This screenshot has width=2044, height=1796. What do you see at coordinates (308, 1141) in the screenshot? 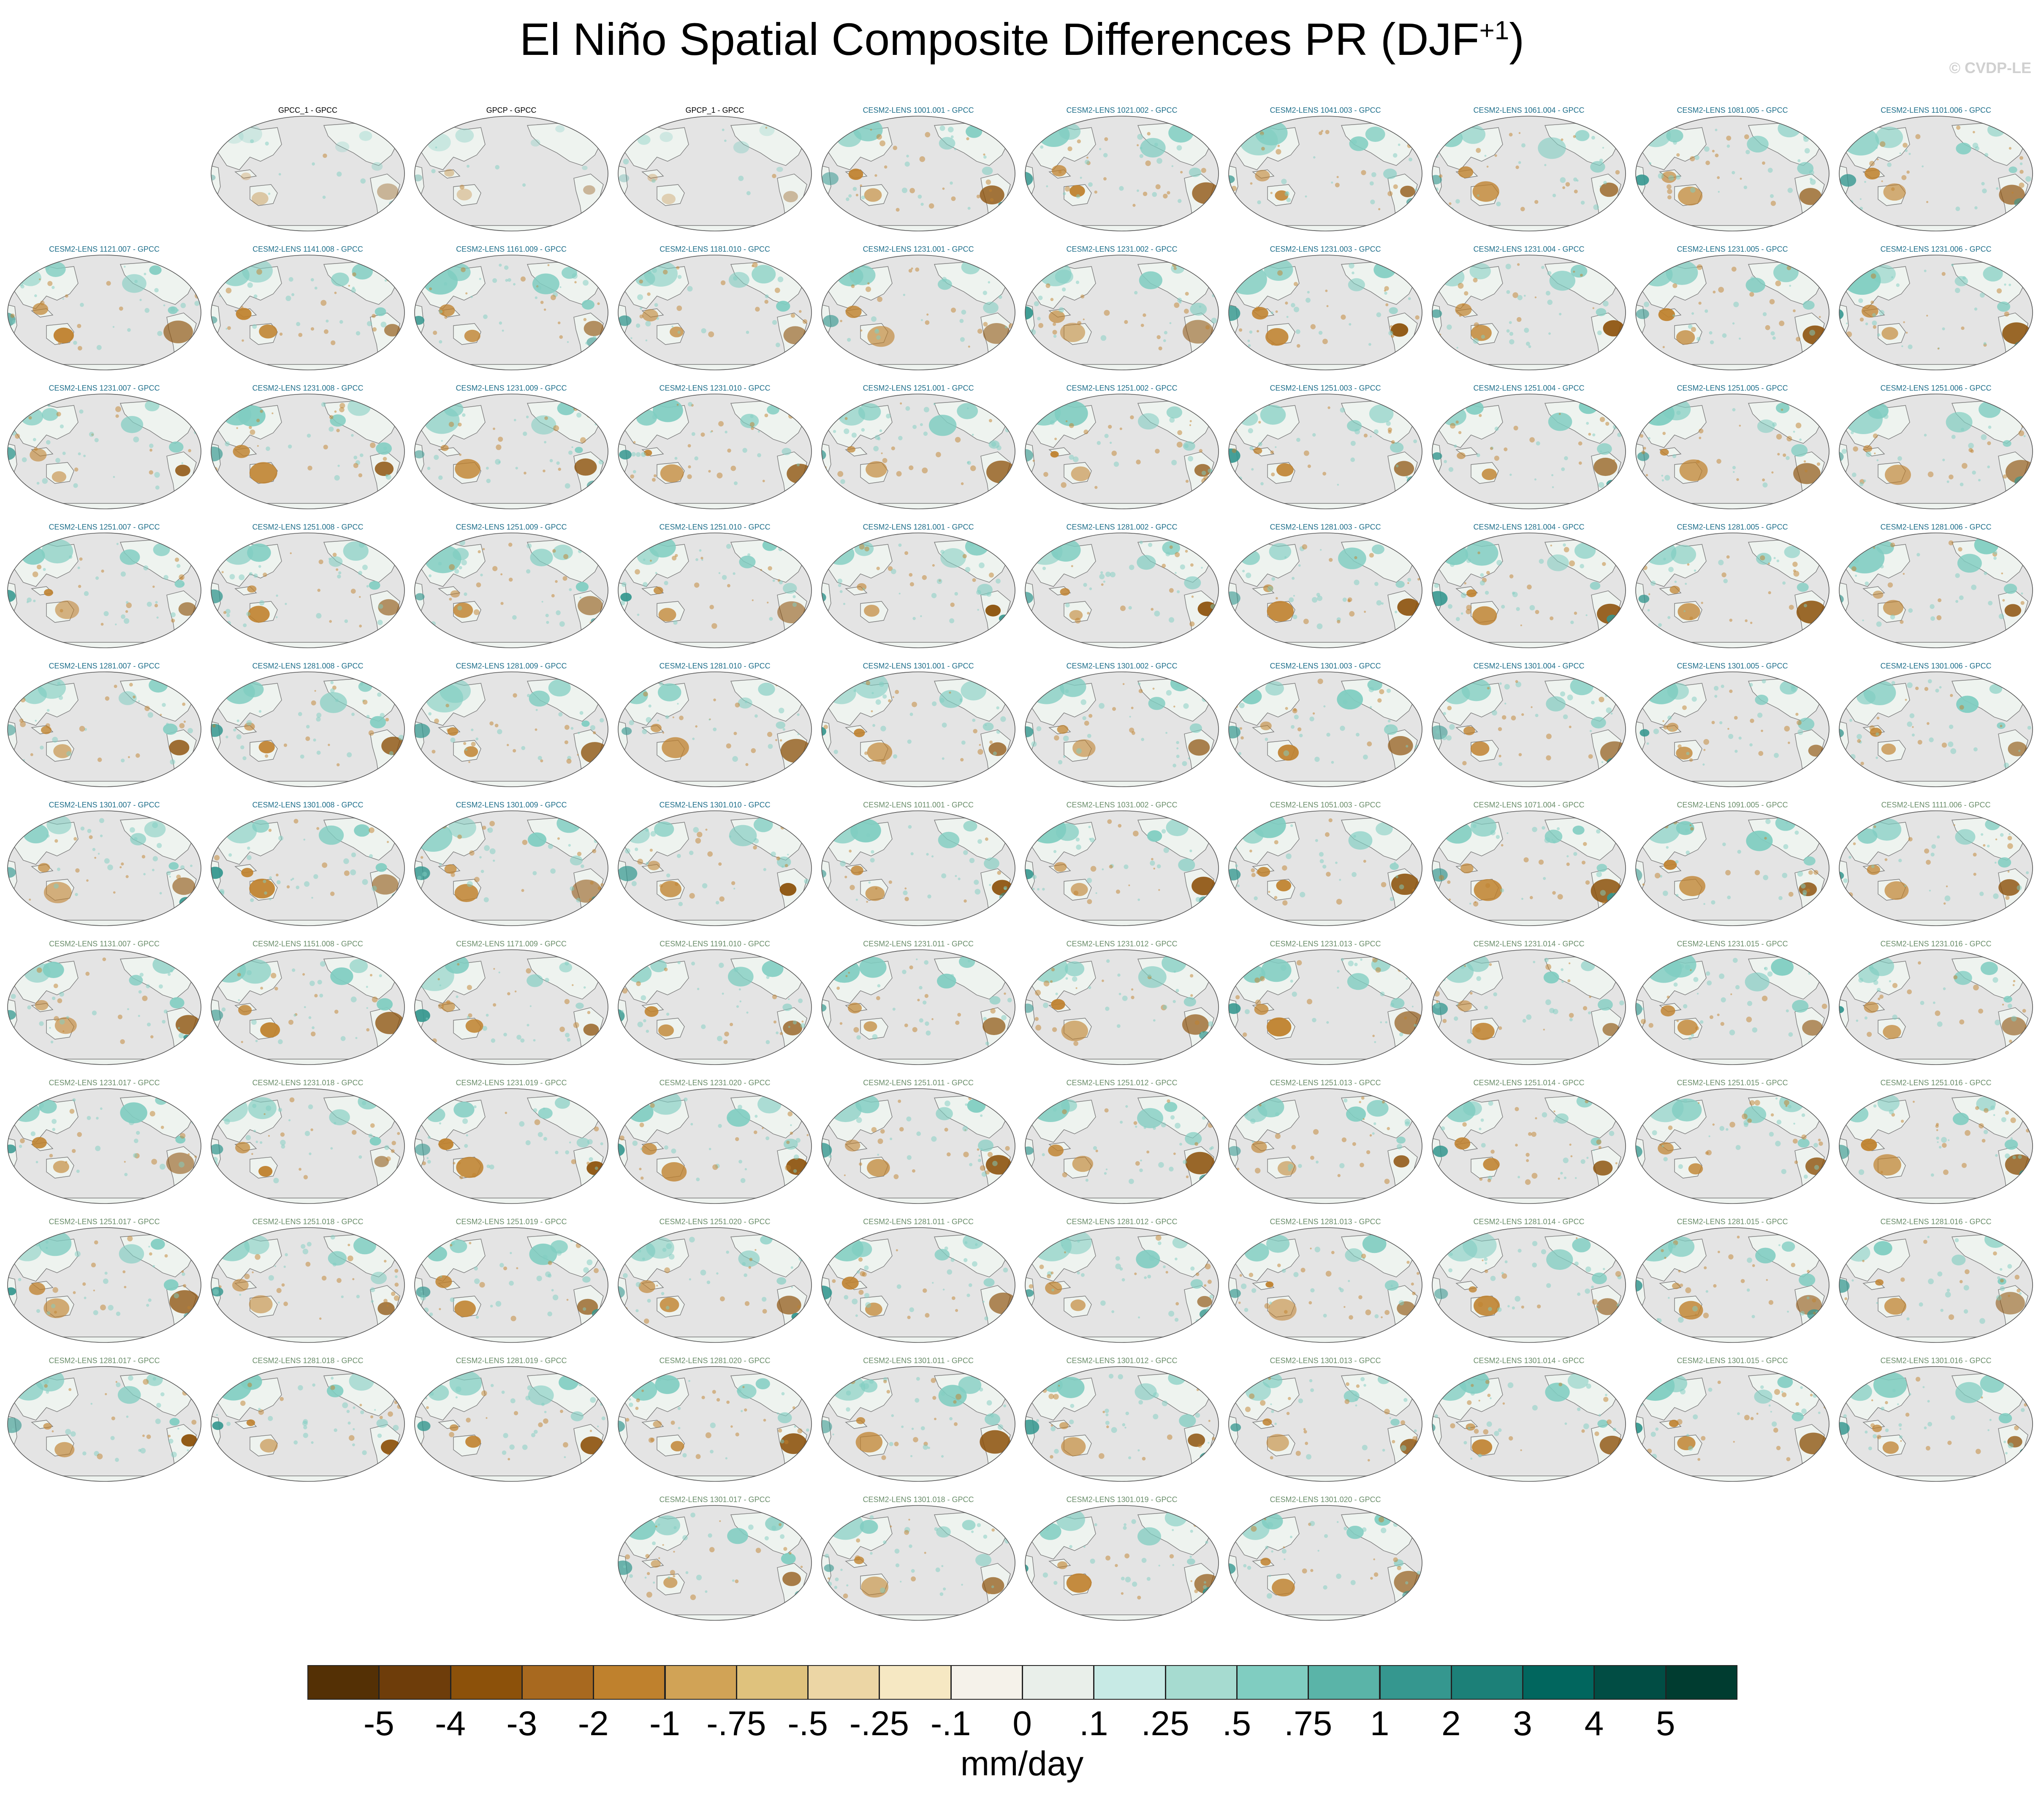
I see `map-panel: CESM2-LENS 1231.018 - GPCC` at bounding box center [308, 1141].